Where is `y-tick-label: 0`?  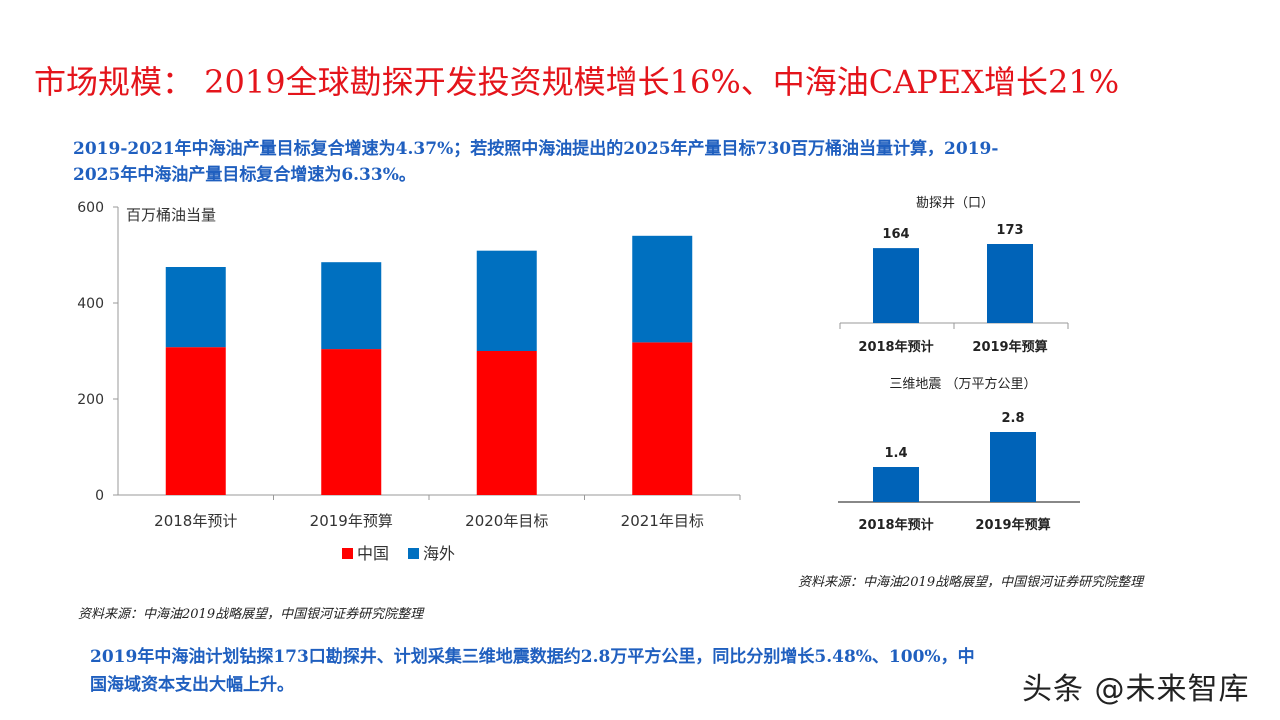 y-tick-label: 0 is located at coordinates (99, 496).